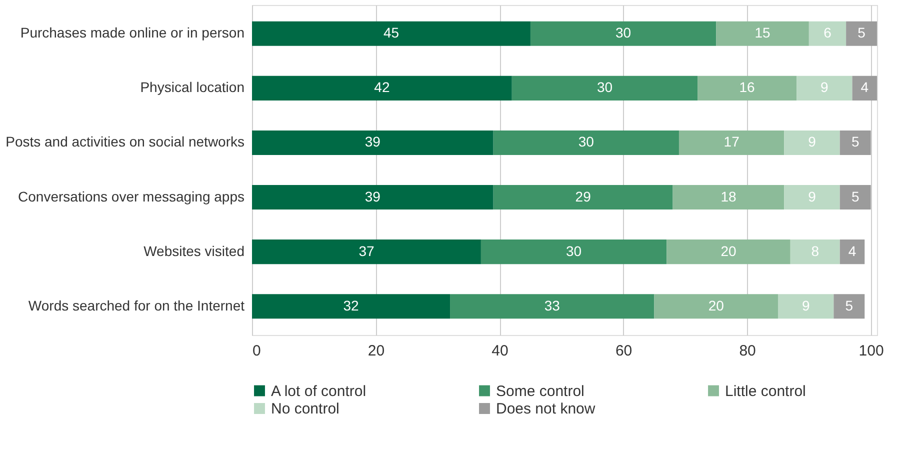 Image resolution: width=907 pixels, height=456 pixels. I want to click on y-tick-label: Purchases made online or in person, so click(132, 32).